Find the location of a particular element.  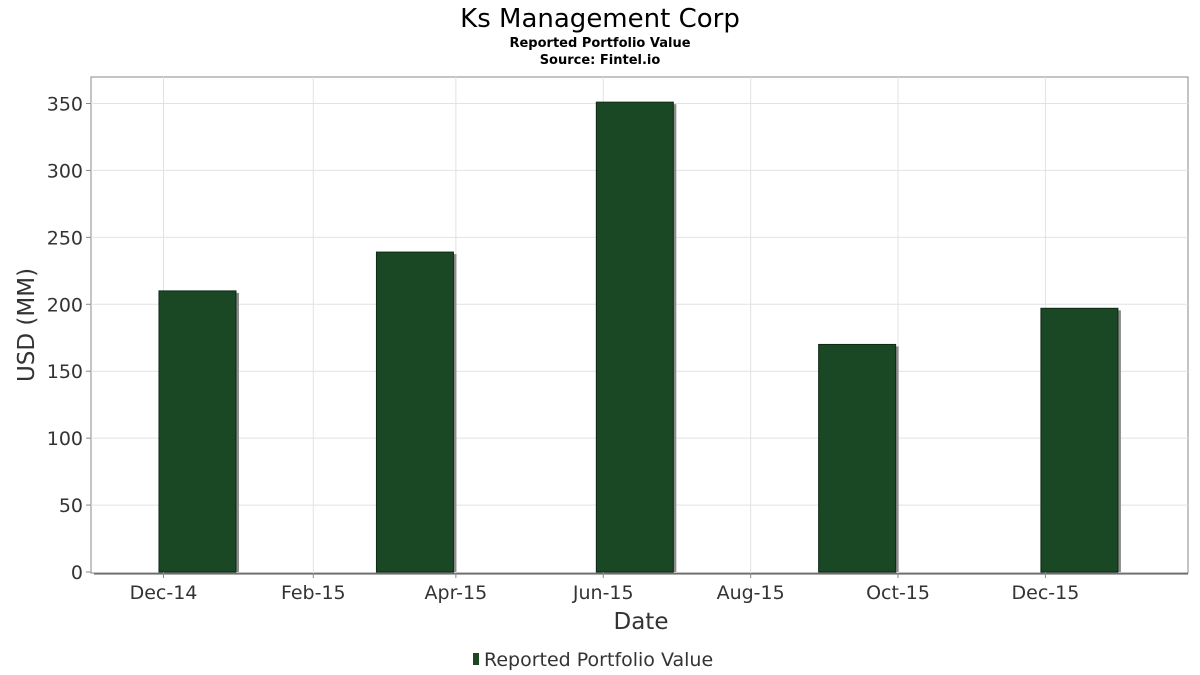

y-tick-label: 150 is located at coordinates (65, 372).